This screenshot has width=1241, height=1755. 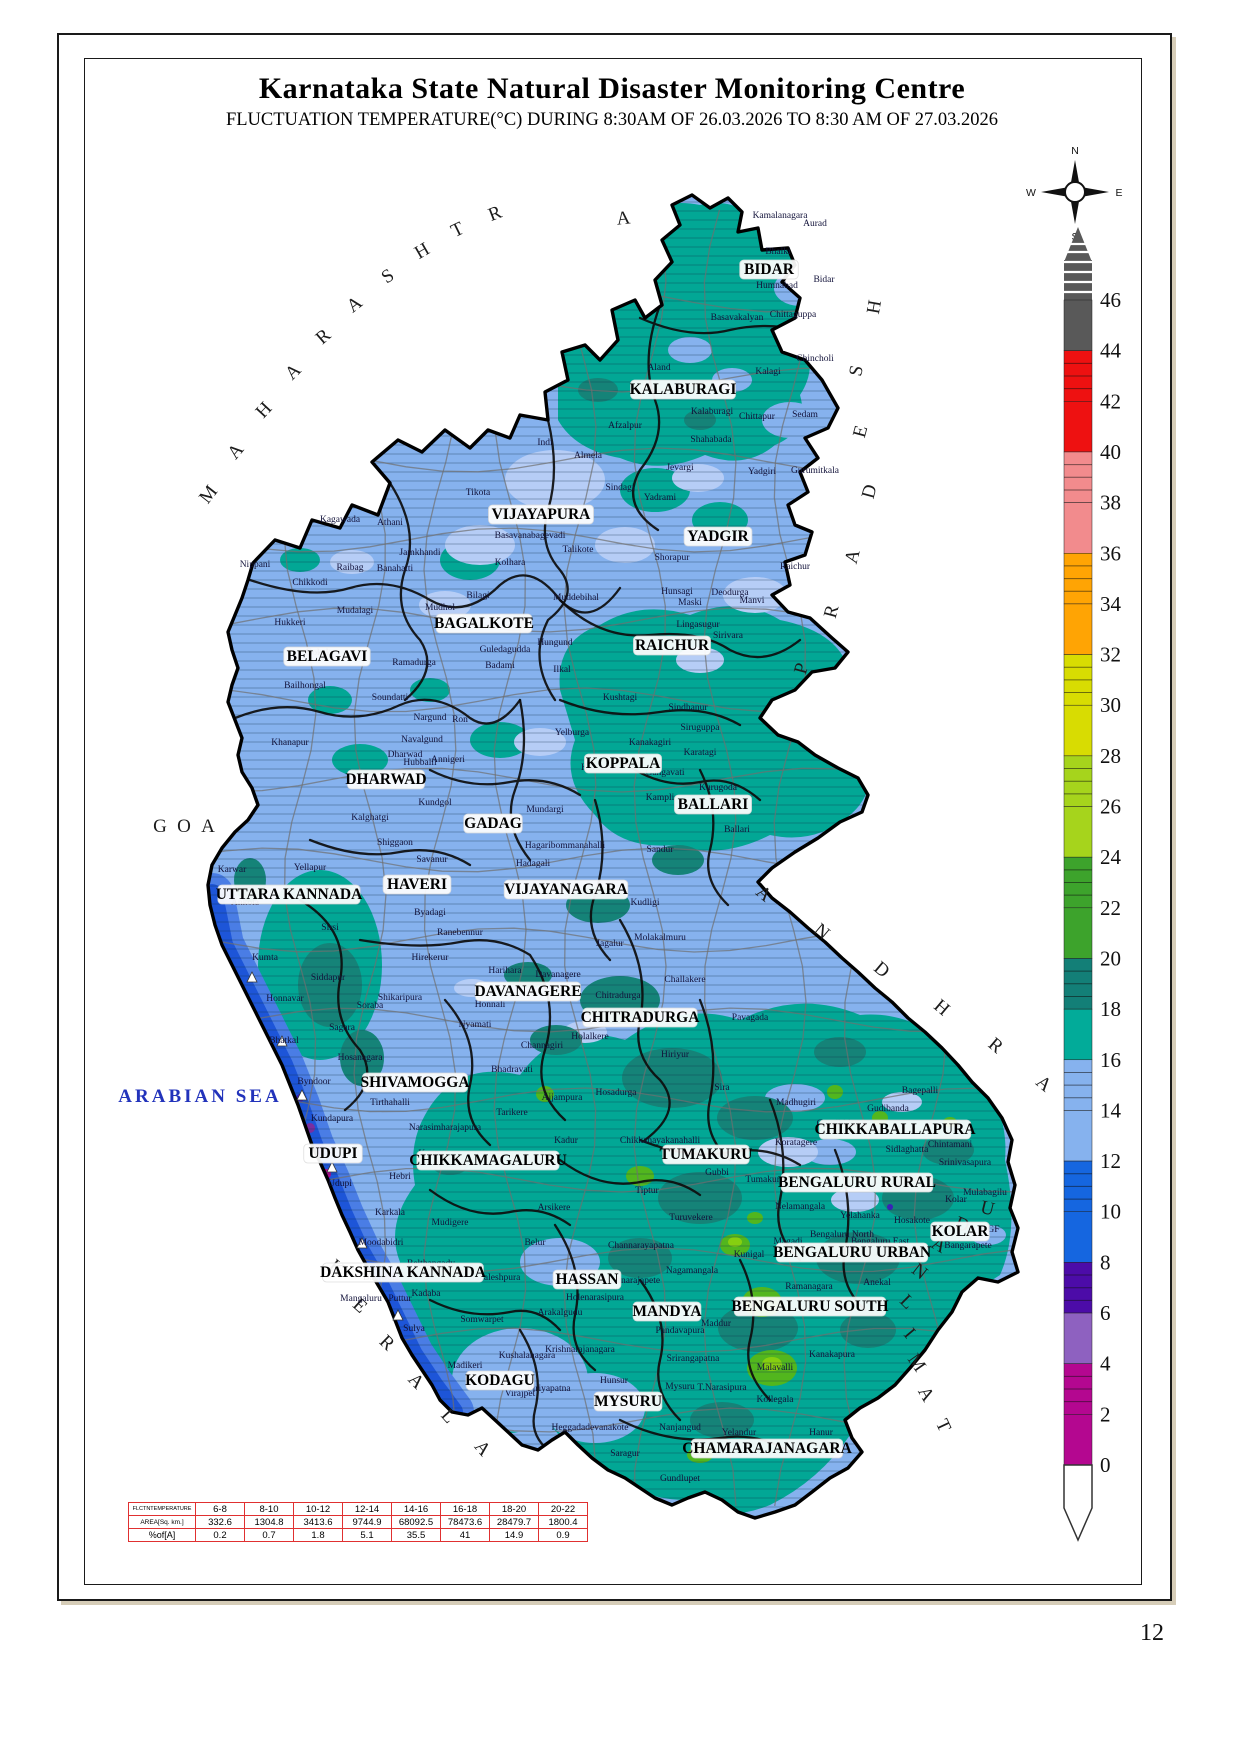 What do you see at coordinates (332, 1119) in the screenshot?
I see `taluk-label: Kundapura` at bounding box center [332, 1119].